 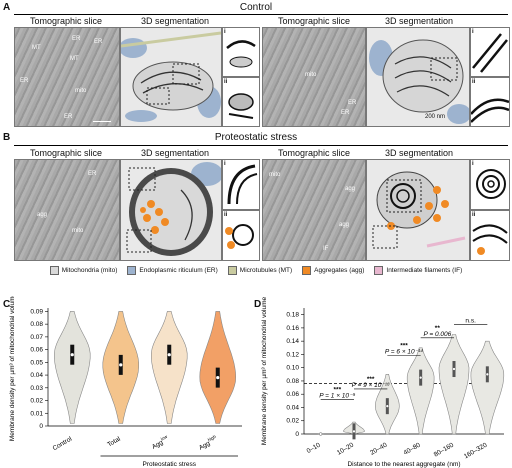 What do you see at coordinates (74, 59) in the screenshot?
I see `label-mt: MT` at bounding box center [74, 59].